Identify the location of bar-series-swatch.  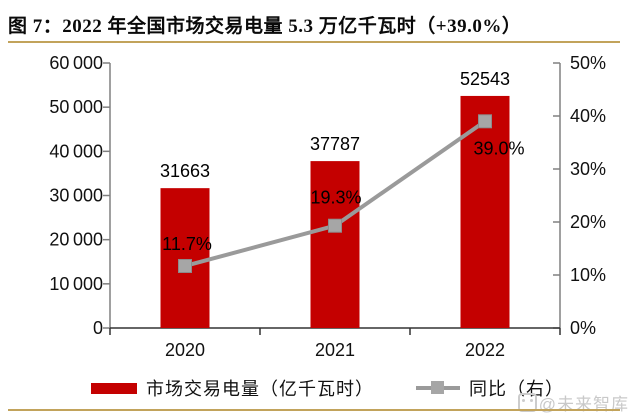
(114, 388).